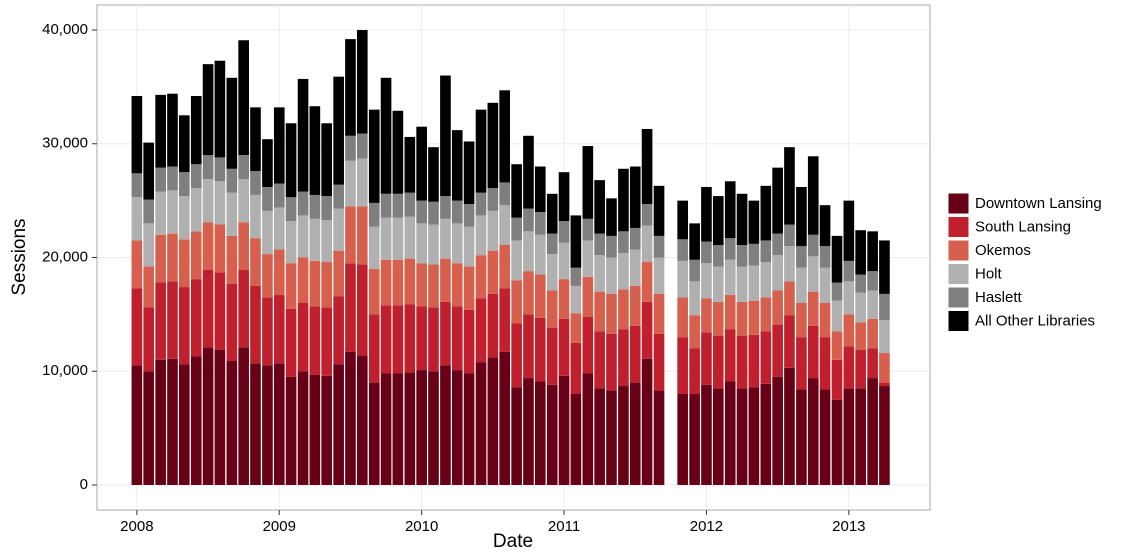 The height and width of the screenshot is (552, 1135). I want to click on y-tick-label: 0, so click(84, 484).